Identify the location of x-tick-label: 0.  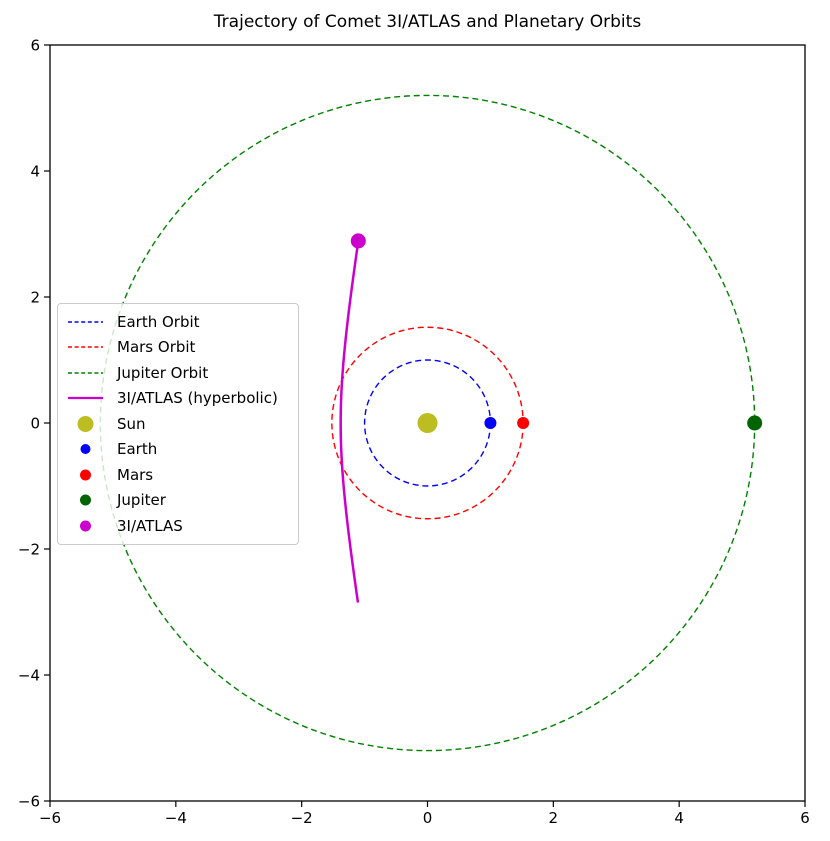
(428, 818).